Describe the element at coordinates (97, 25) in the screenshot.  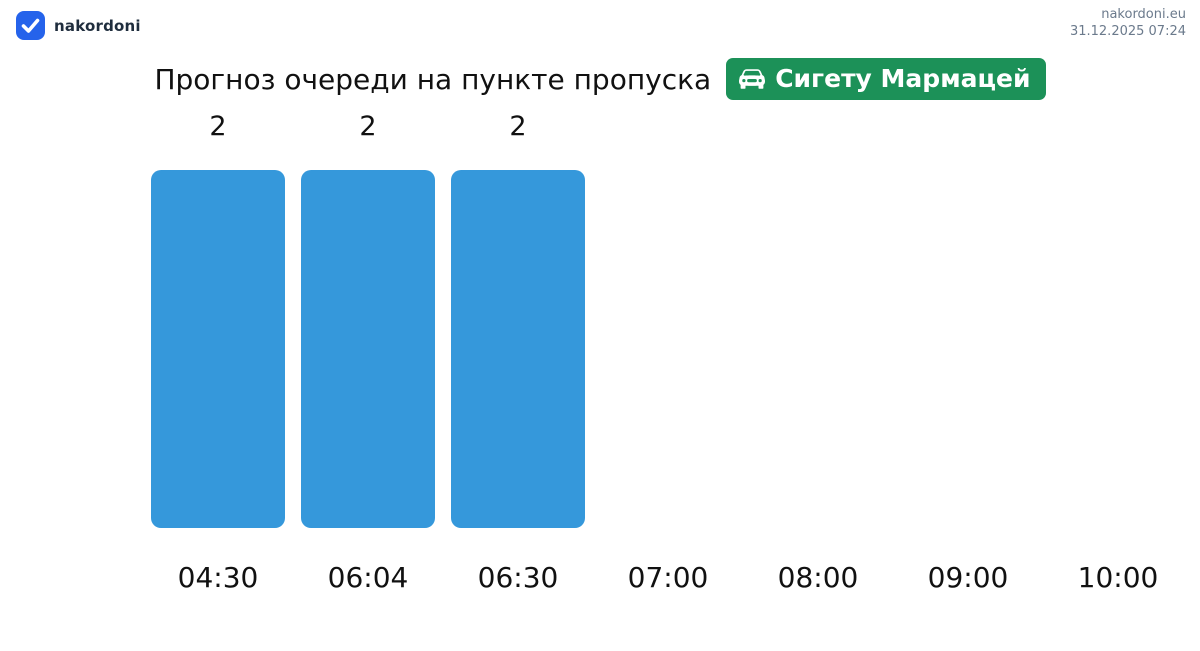
I see `brand-name: nakordoni` at that location.